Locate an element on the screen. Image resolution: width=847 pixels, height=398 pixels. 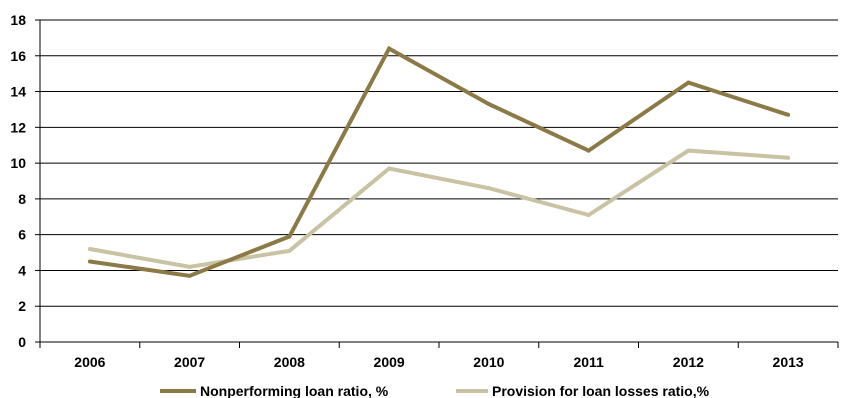
y-tick-label: 6 is located at coordinates (22, 235).